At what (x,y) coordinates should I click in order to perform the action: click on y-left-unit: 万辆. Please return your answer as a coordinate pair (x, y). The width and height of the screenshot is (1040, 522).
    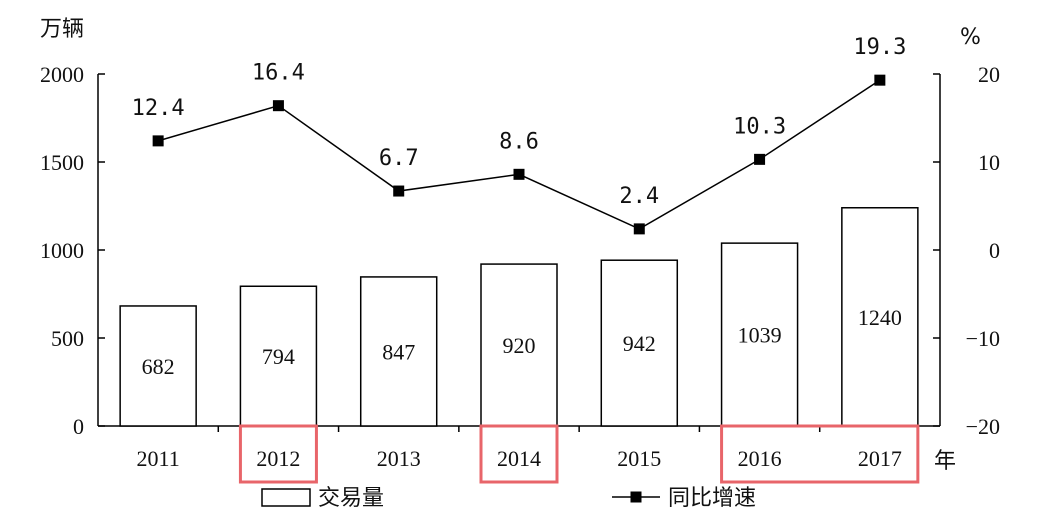
    Looking at the image, I should click on (62, 29).